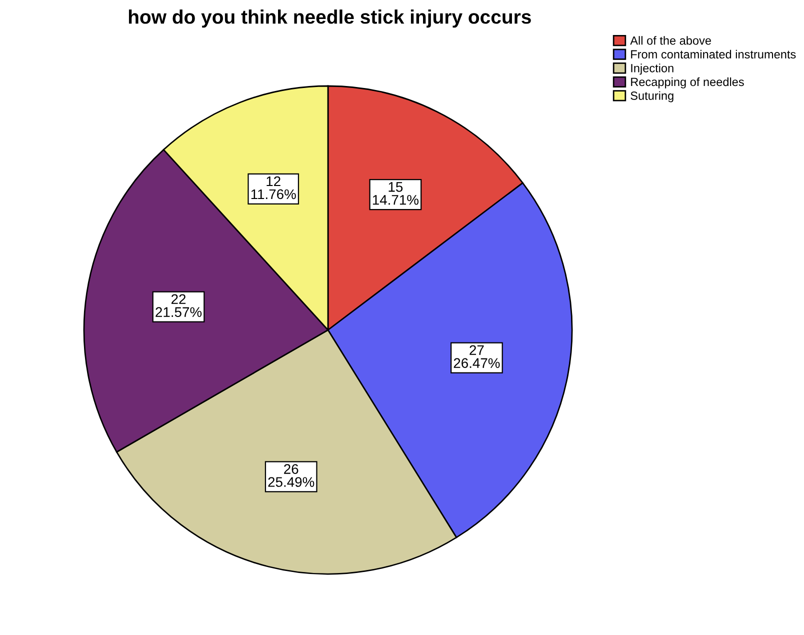  What do you see at coordinates (670, 40) in the screenshot?
I see `legend-label: All of the above` at bounding box center [670, 40].